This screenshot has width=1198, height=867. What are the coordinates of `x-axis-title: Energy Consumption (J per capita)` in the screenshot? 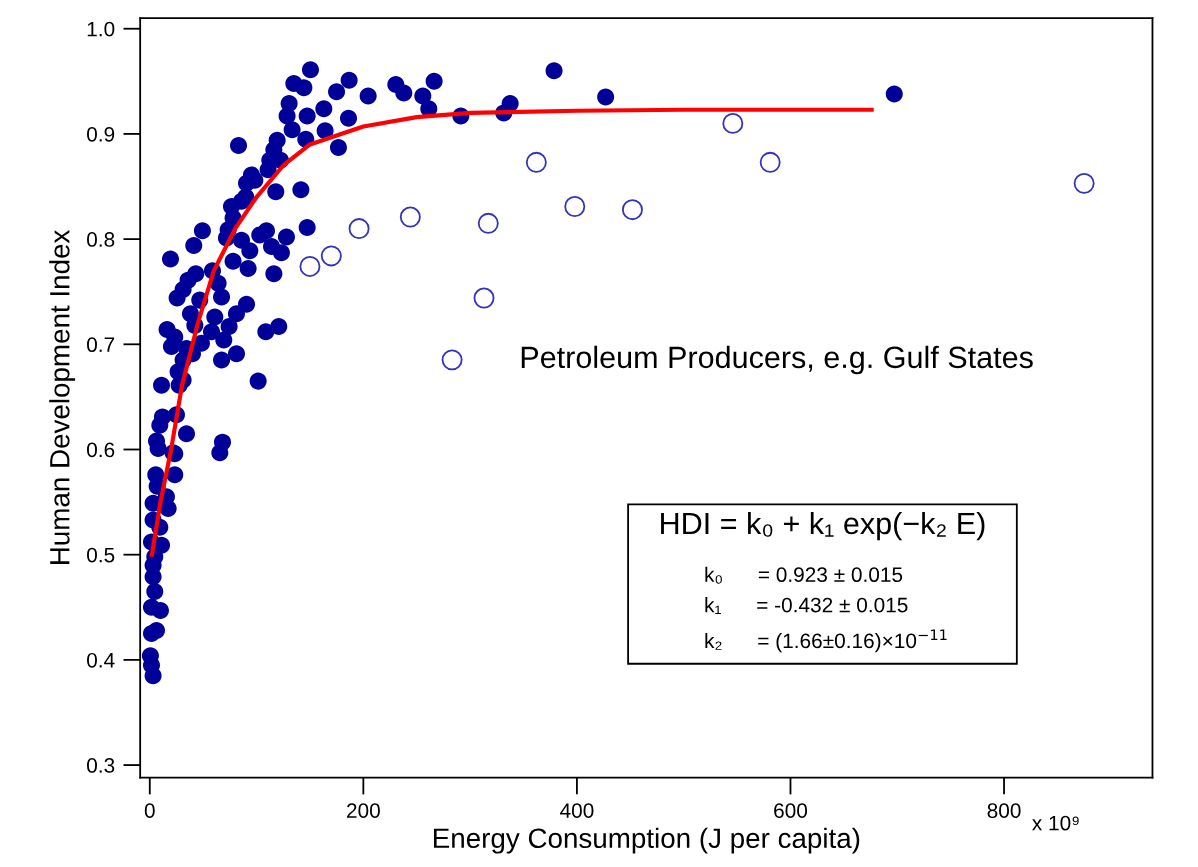 It's located at (647, 840).